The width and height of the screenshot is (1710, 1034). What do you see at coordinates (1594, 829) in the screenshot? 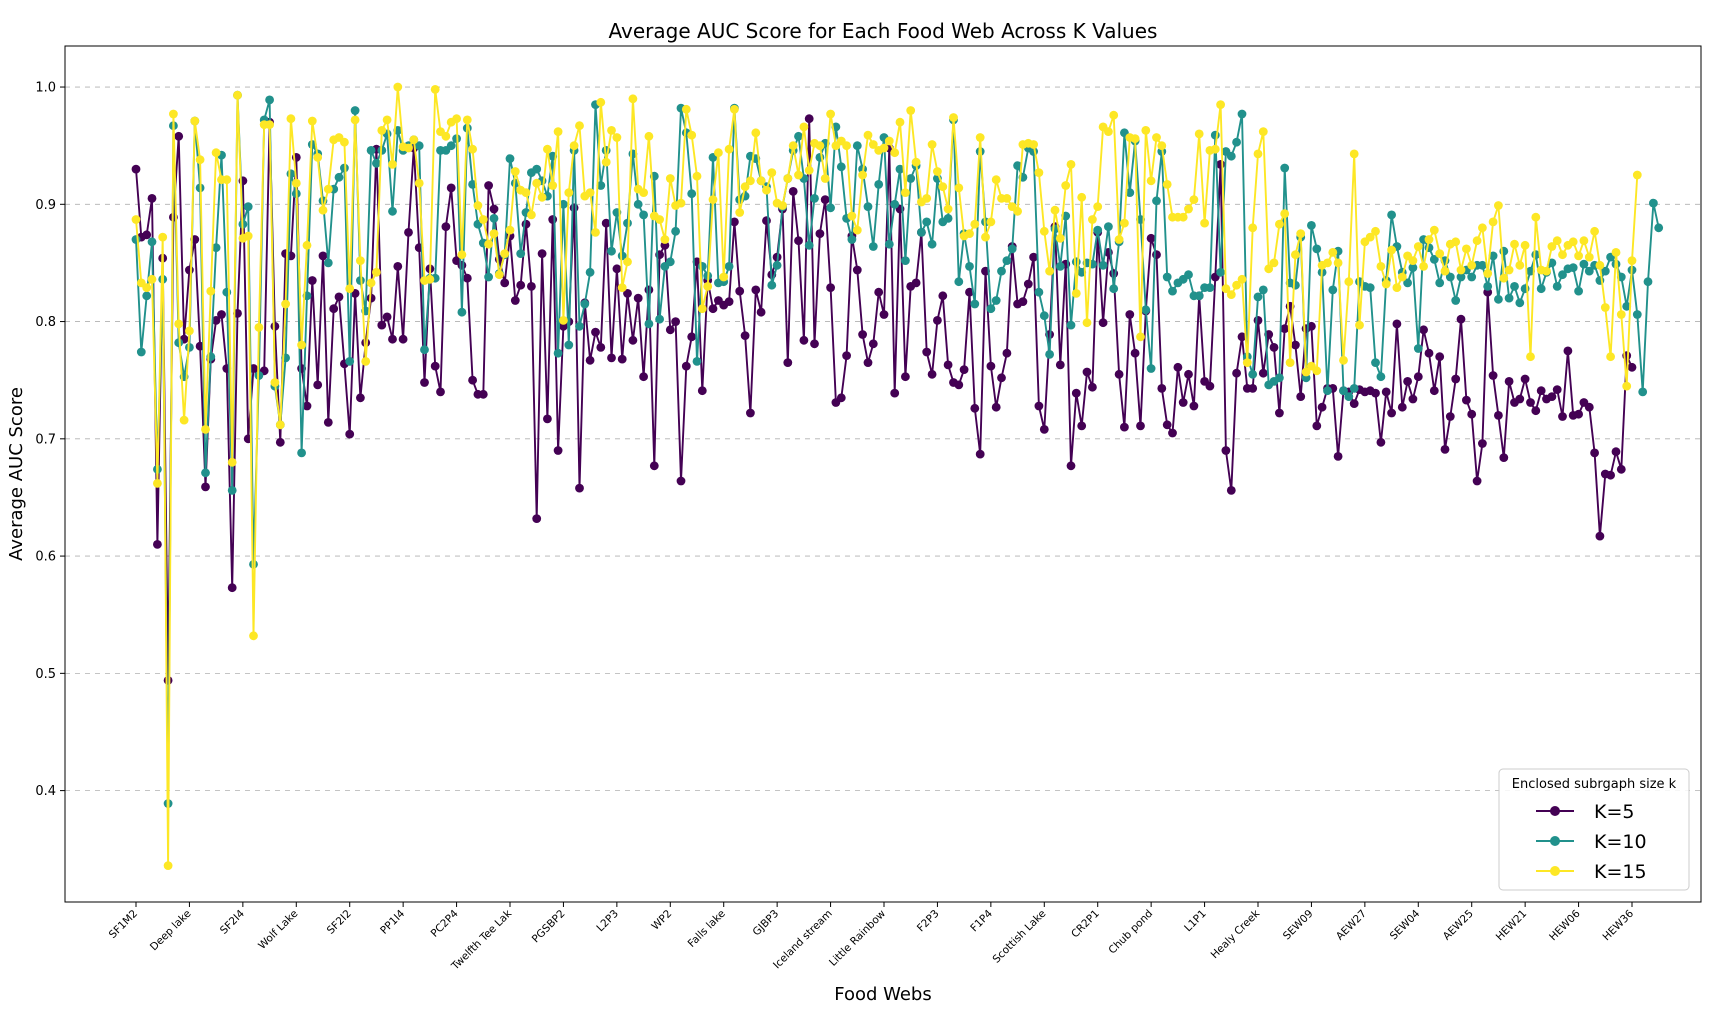
I see `legend-box` at bounding box center [1594, 829].